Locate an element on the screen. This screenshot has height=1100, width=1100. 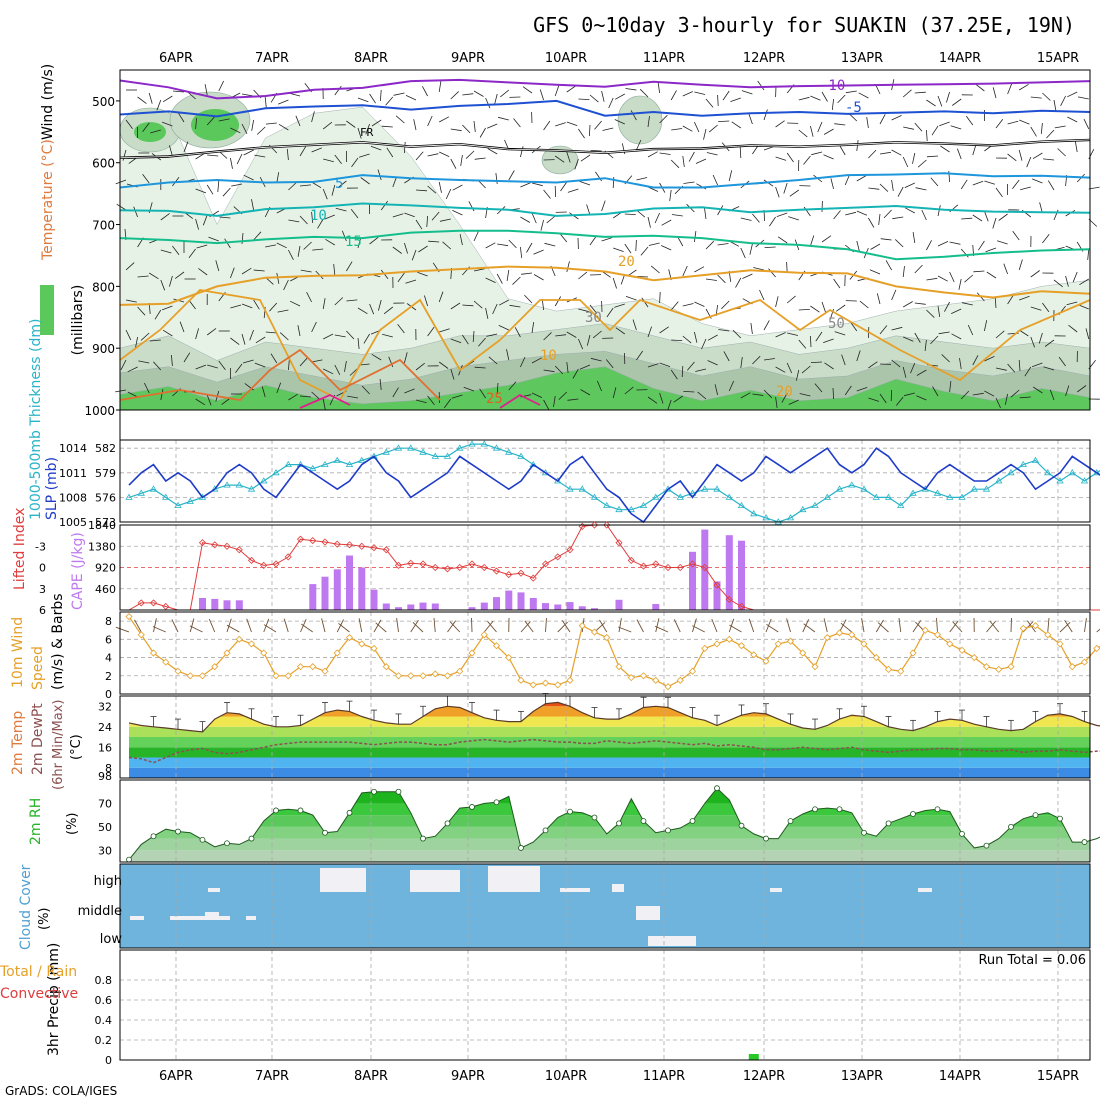
isotherm--10 is located at coordinates (605, 89).